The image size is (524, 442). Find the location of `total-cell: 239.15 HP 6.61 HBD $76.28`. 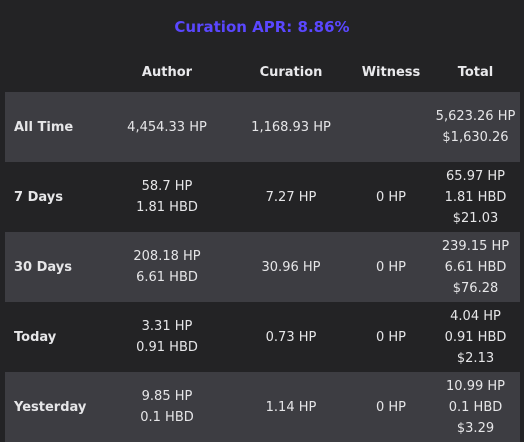

total-cell: 239.15 HP 6.61 HBD $76.28 is located at coordinates (475, 267).